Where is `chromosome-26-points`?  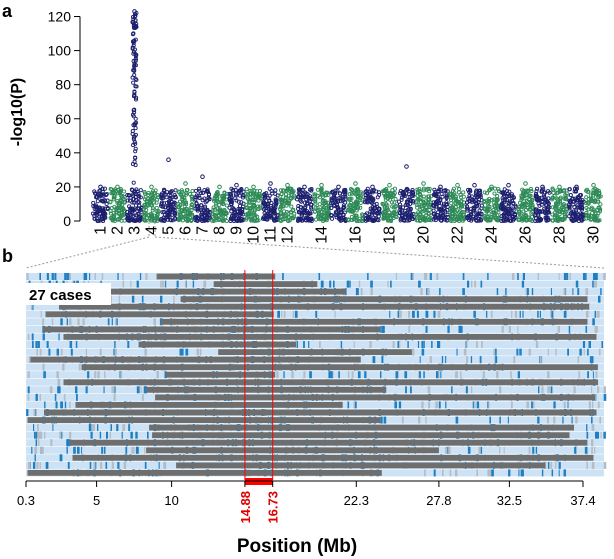 chromosome-26-points is located at coordinates (526, 202).